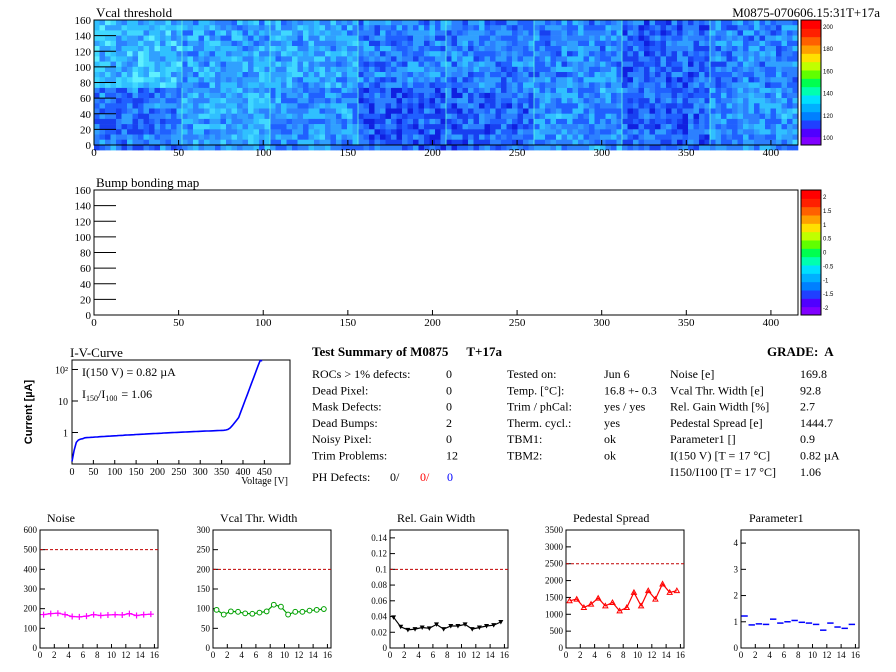 The width and height of the screenshot is (896, 672). Describe the element at coordinates (692, 374) in the screenshot. I see `summary-label: Noise [e]` at that location.